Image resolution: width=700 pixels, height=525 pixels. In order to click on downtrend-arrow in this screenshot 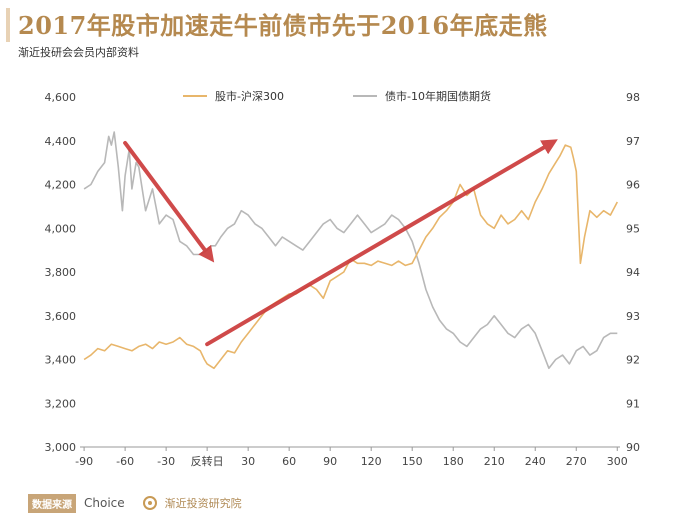, I will do `click(169, 201)`.